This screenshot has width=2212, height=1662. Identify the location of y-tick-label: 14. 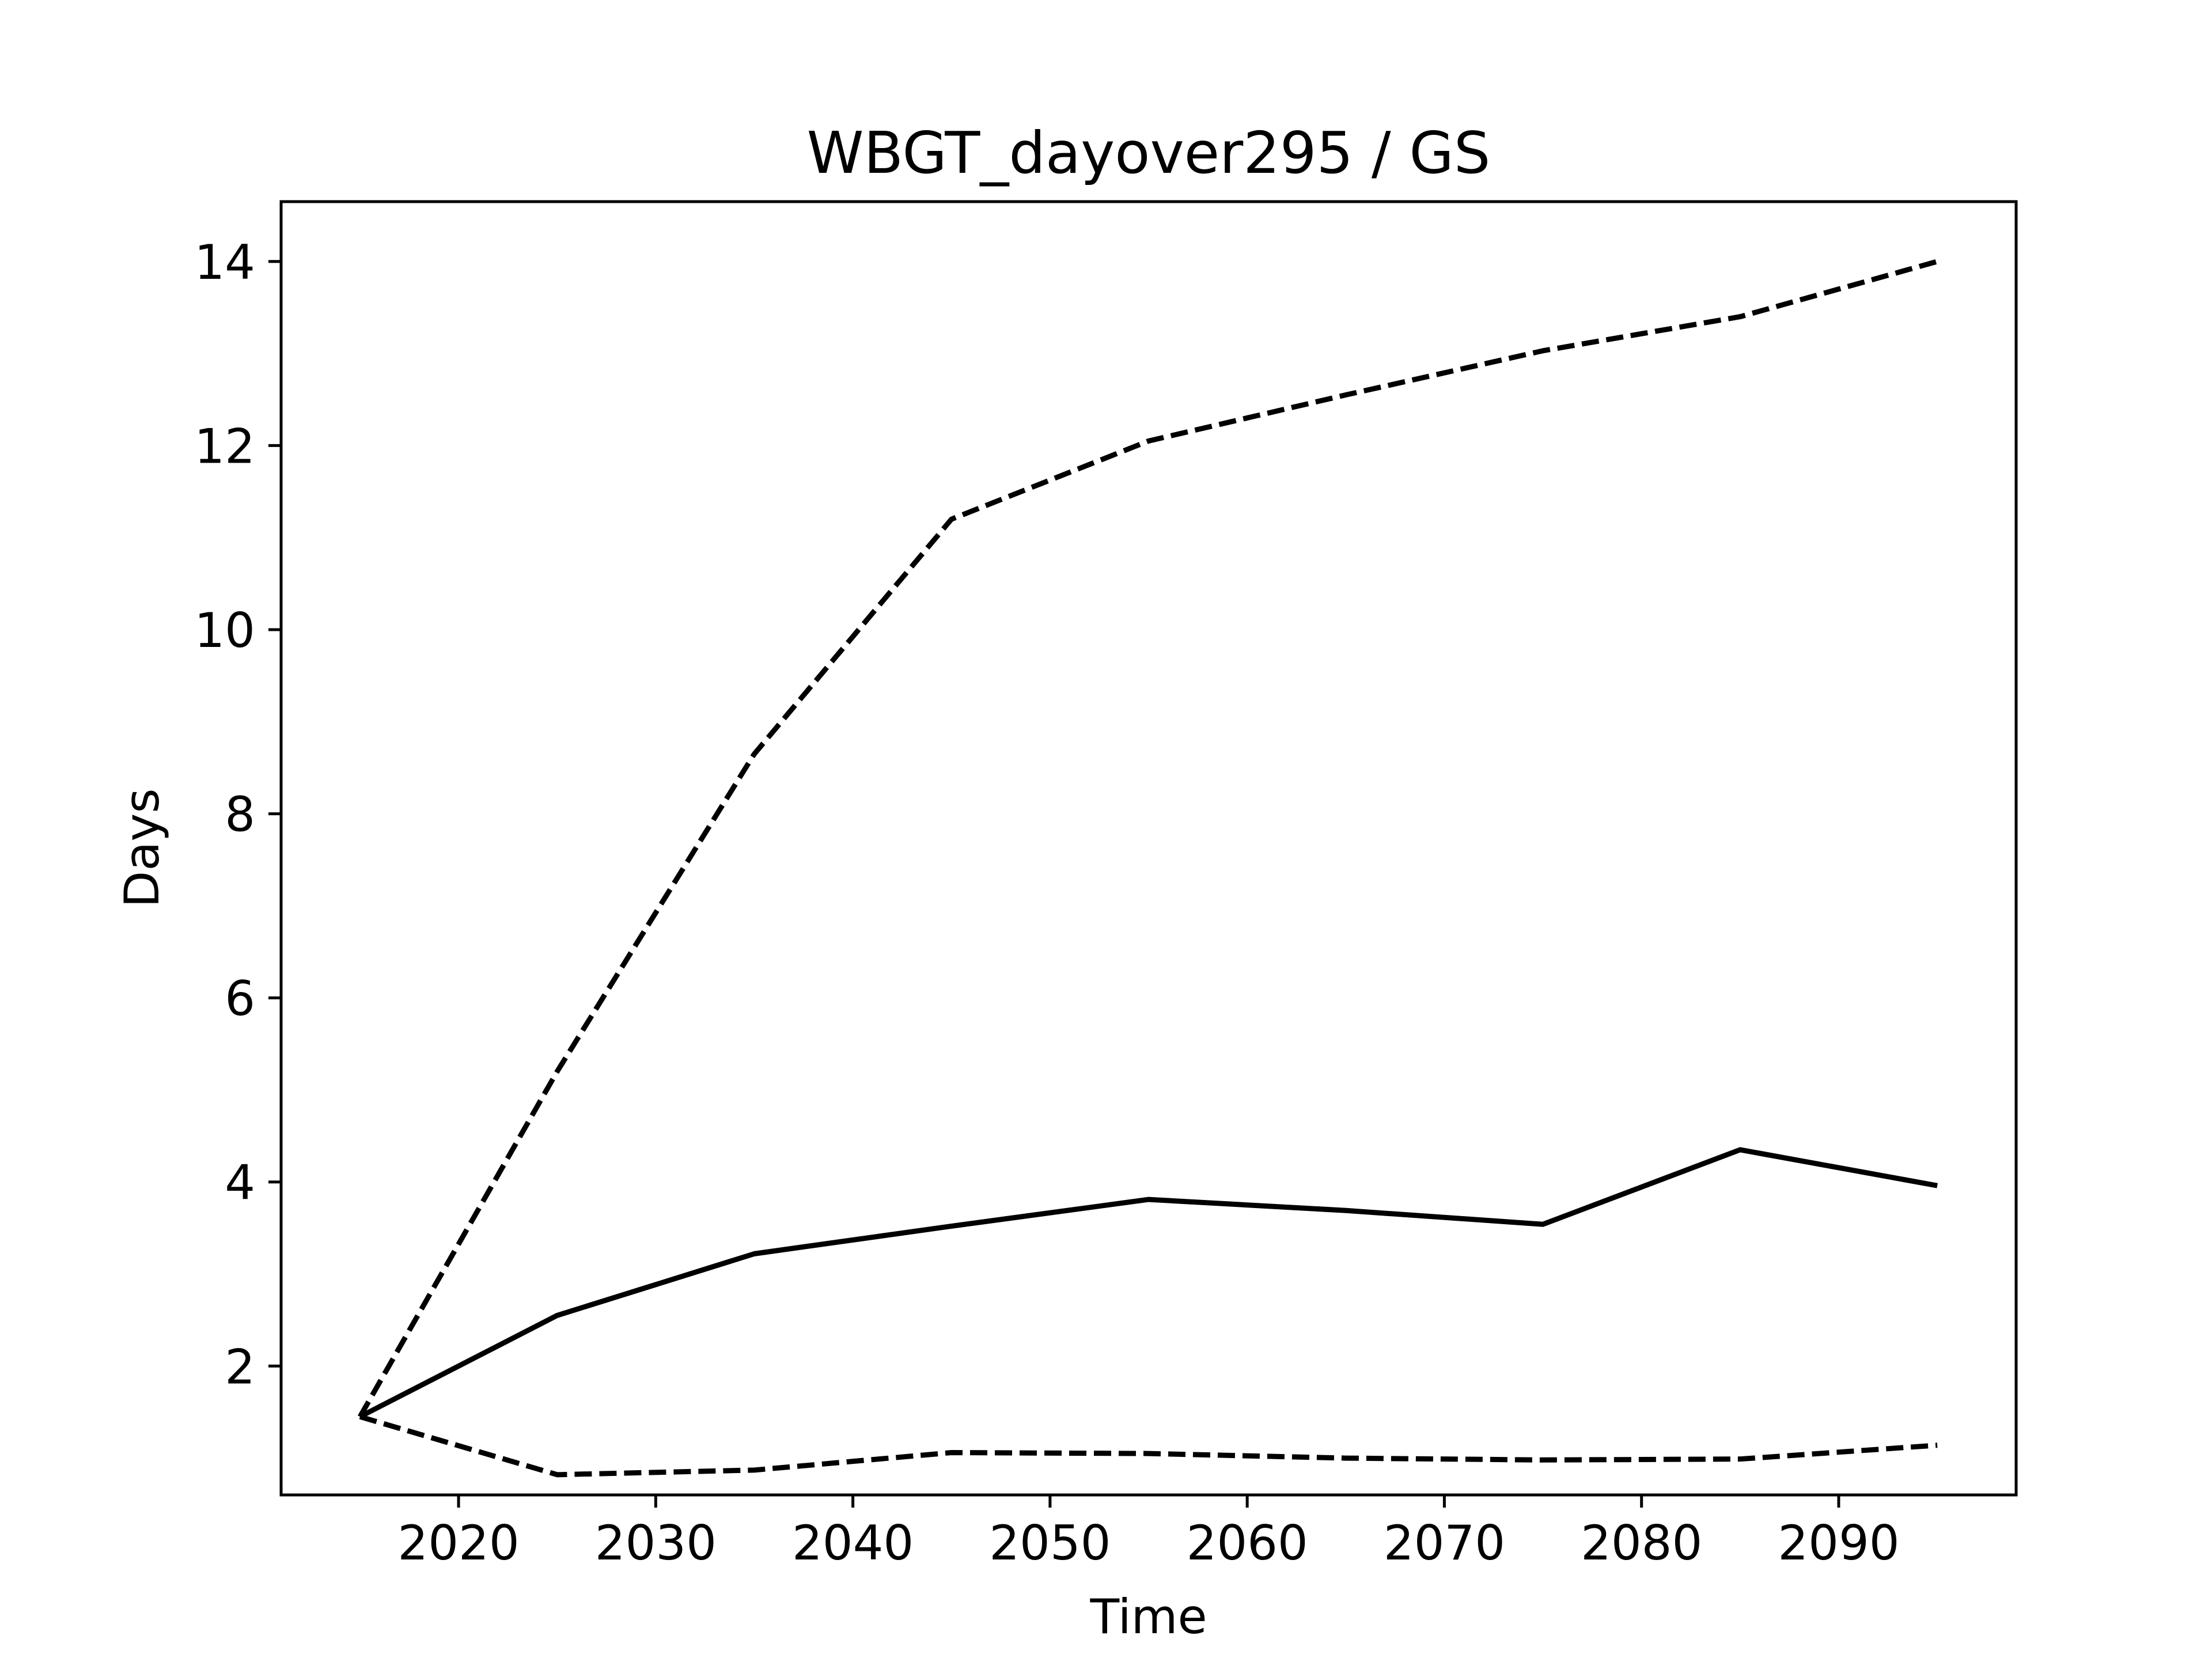
(224, 262).